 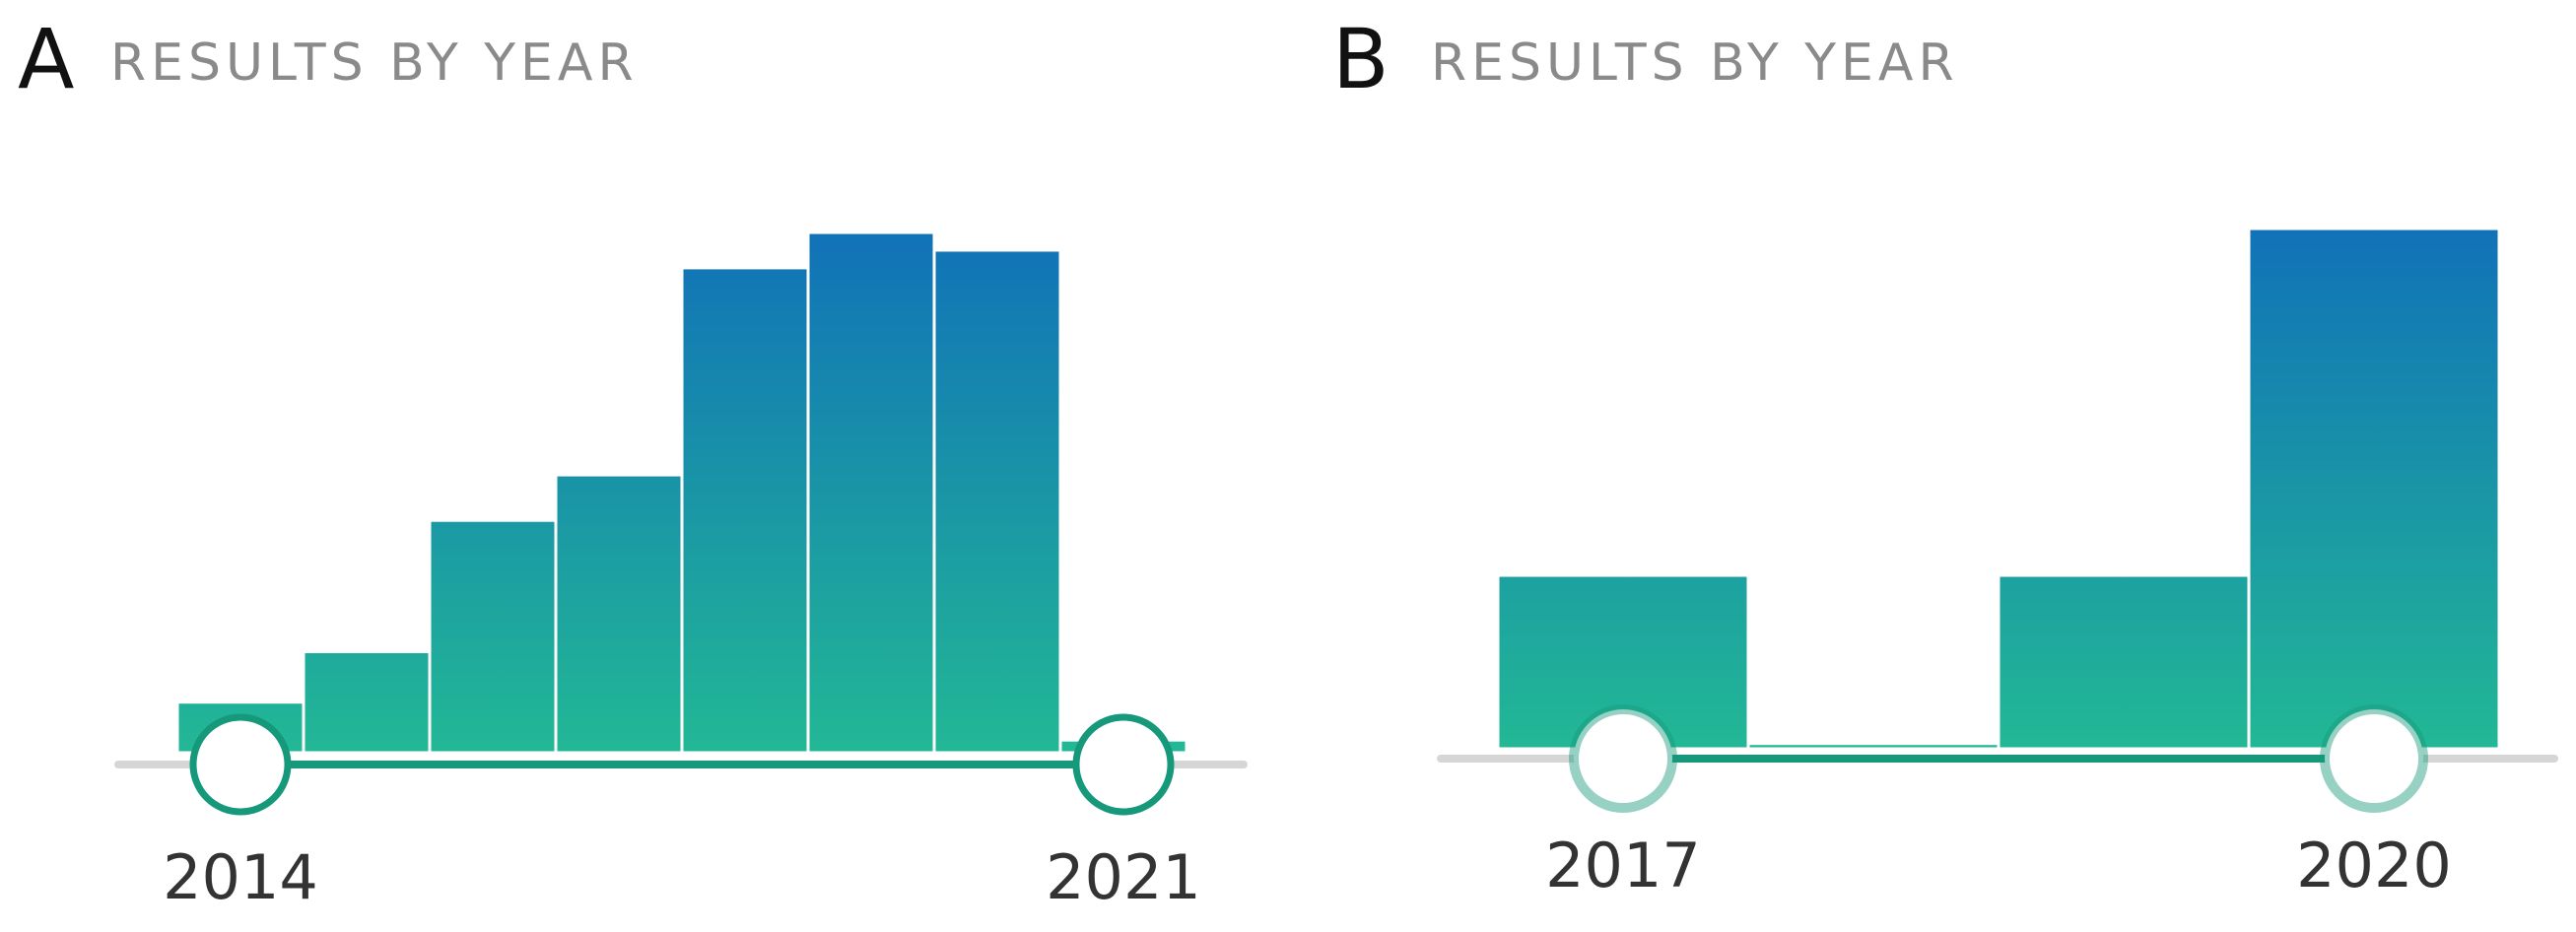 What do you see at coordinates (1123, 877) in the screenshot?
I see `tick-label-max: 2021` at bounding box center [1123, 877].